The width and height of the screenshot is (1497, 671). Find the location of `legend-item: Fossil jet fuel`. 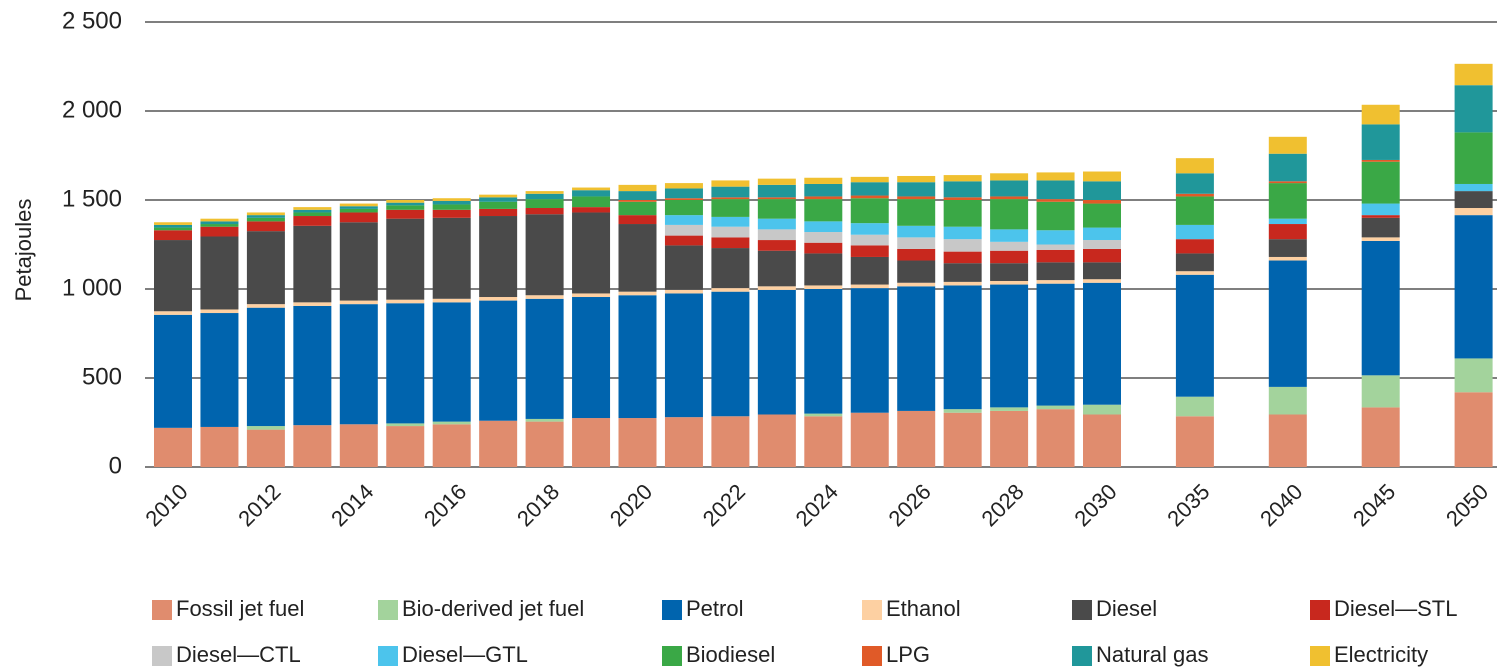

legend-item: Fossil jet fuel is located at coordinates (228, 608).